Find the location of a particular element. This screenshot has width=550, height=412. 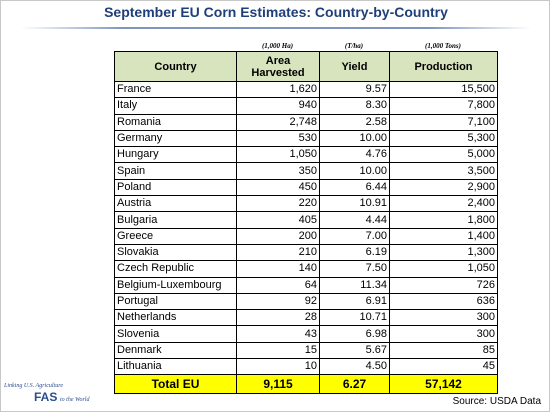

country-cell: Belgium-Luxembourg is located at coordinates (175, 285).